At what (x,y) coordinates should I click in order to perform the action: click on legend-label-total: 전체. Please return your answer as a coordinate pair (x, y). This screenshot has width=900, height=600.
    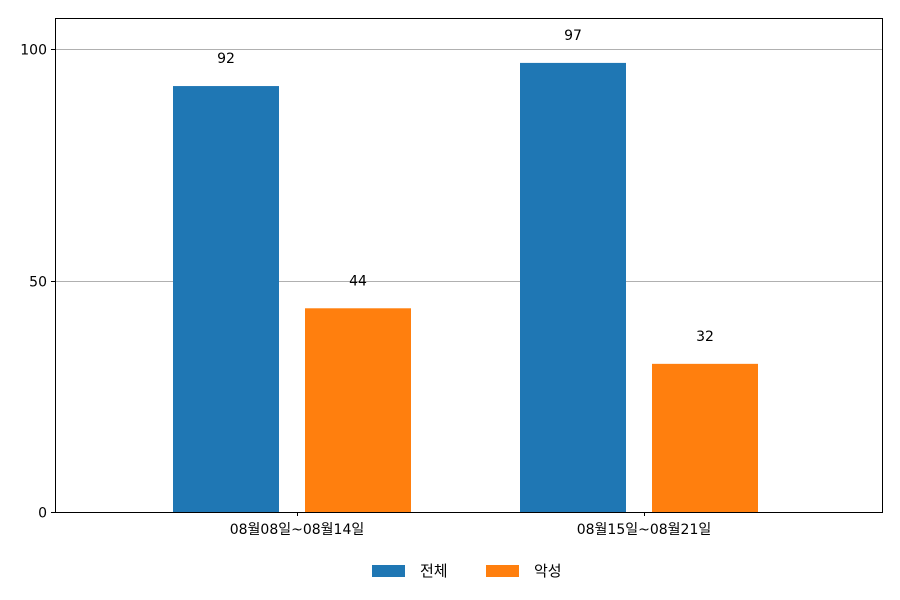
    Looking at the image, I should click on (434, 571).